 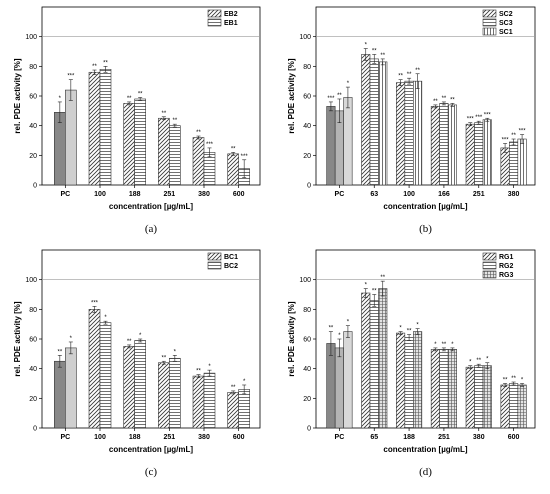 What do you see at coordinates (506, 23) in the screenshot?
I see `legend-label: SC3` at bounding box center [506, 23].